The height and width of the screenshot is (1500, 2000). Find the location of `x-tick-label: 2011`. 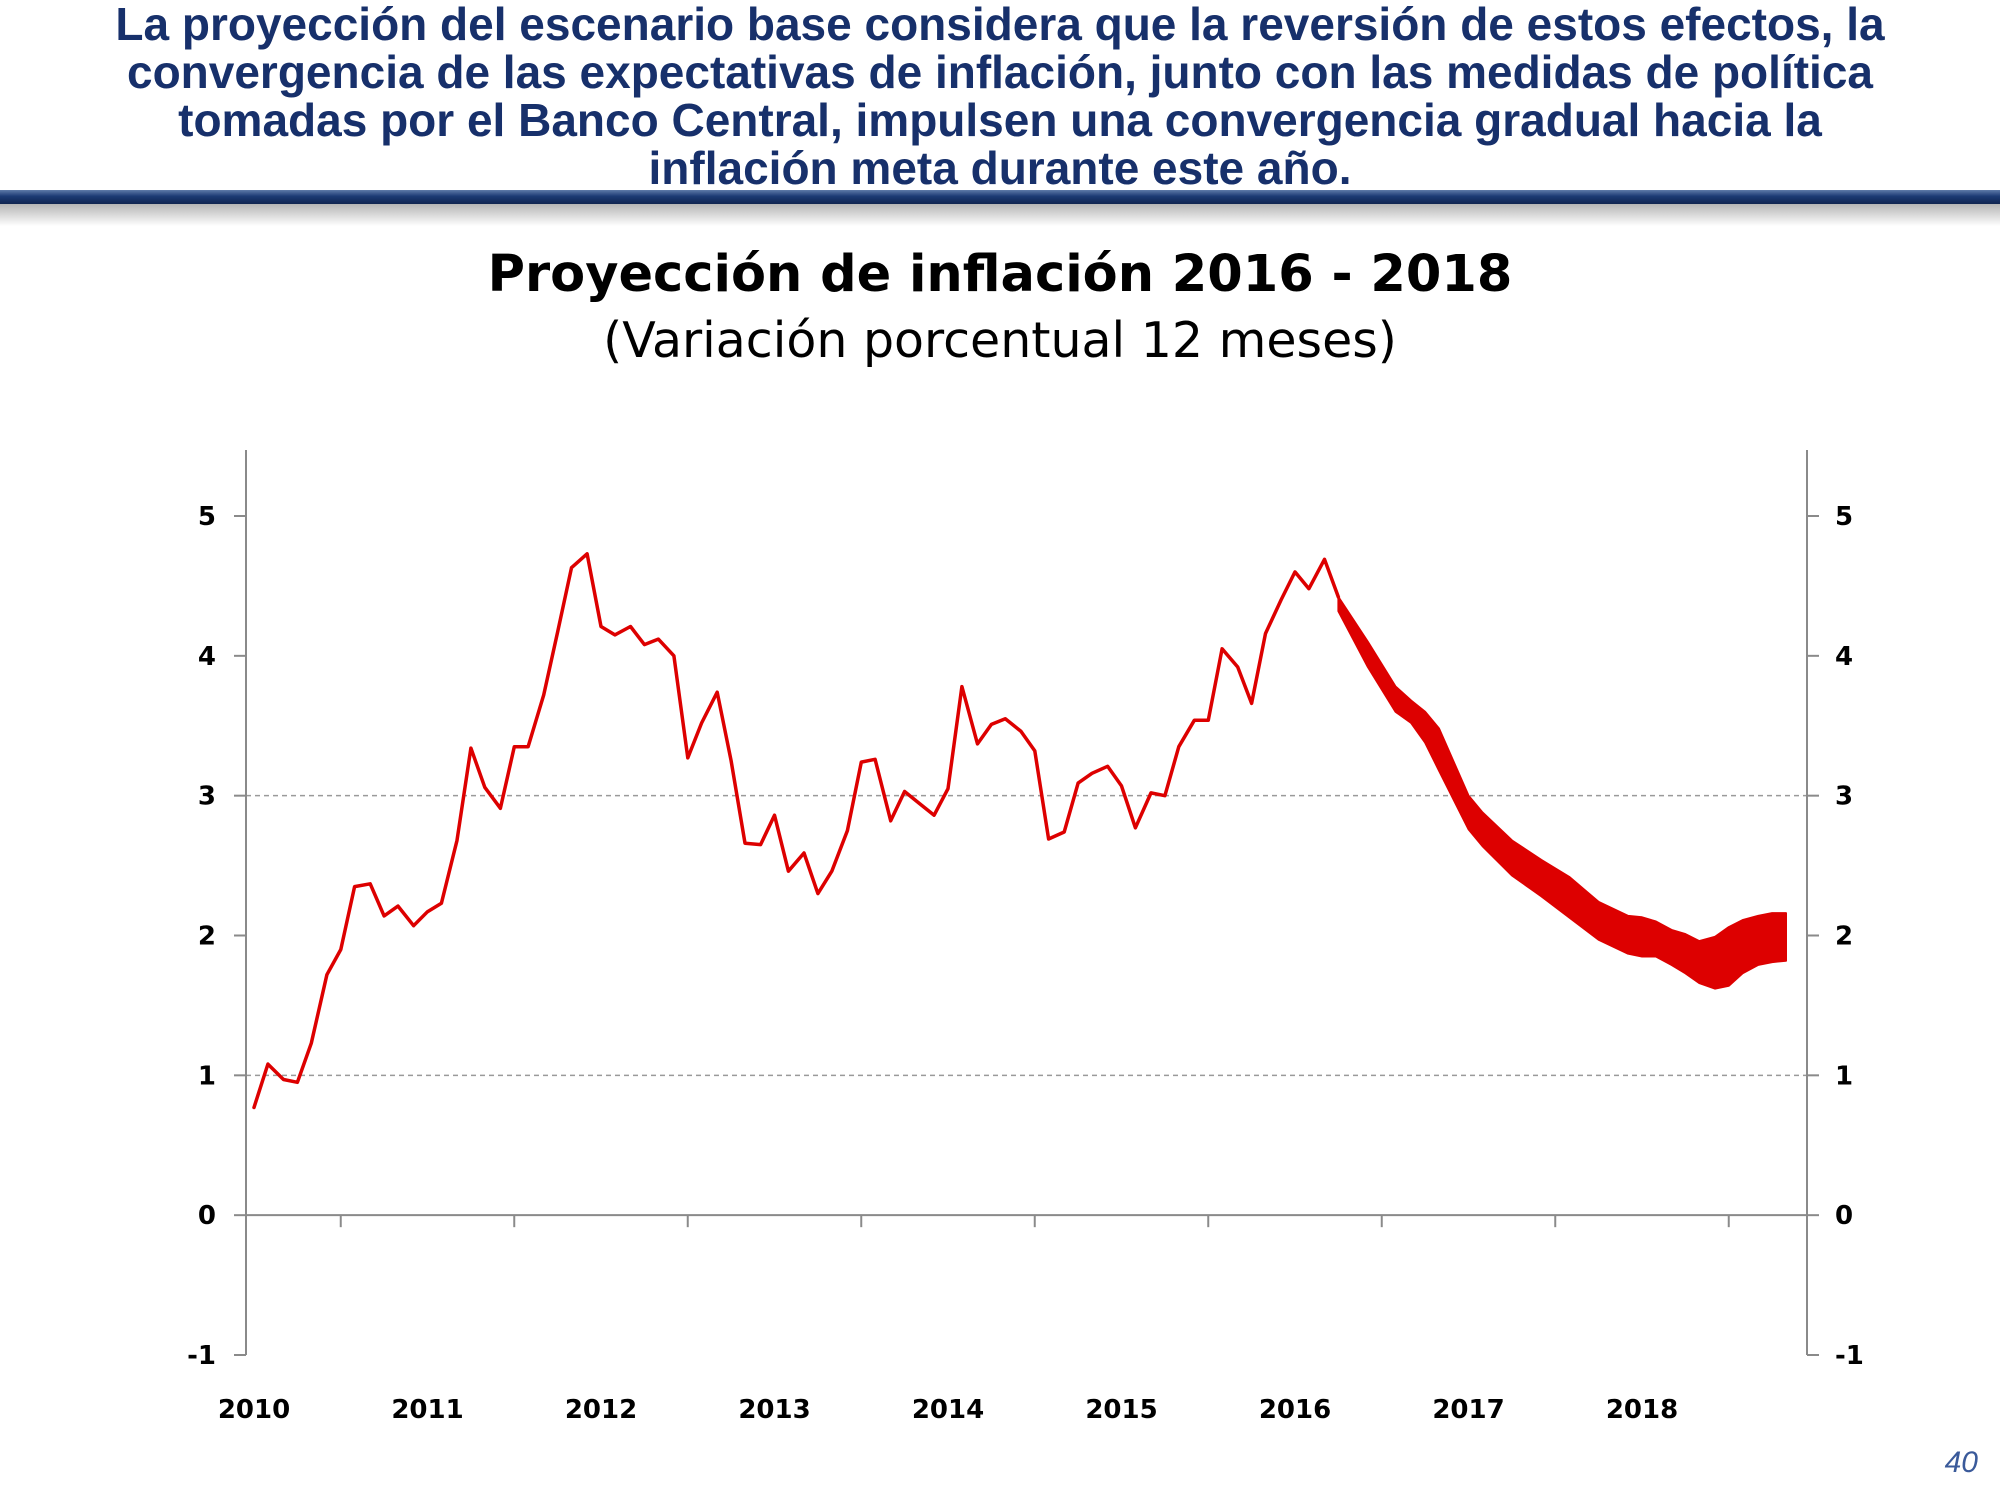

x-tick-label: 2011 is located at coordinates (427, 1410).